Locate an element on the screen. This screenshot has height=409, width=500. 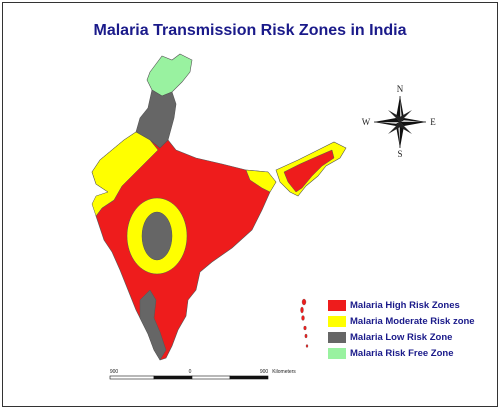
compass-west-label: W is located at coordinates (366, 122).